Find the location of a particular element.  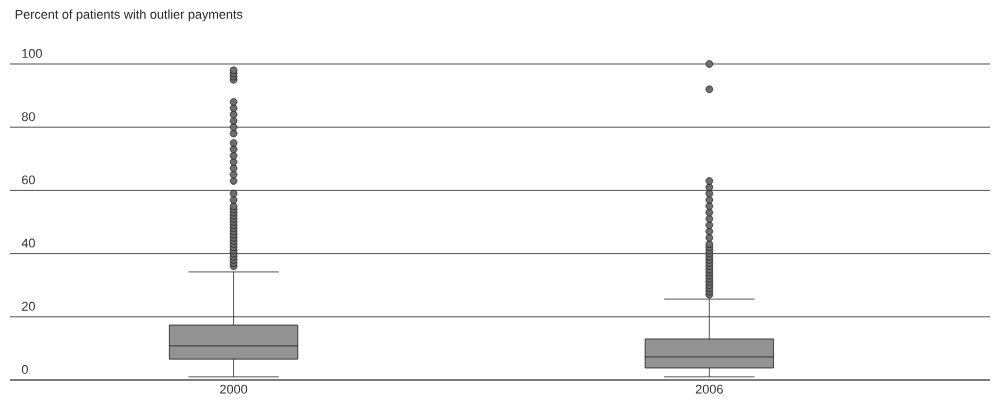

y-tick-label: 20 is located at coordinates (28, 306).